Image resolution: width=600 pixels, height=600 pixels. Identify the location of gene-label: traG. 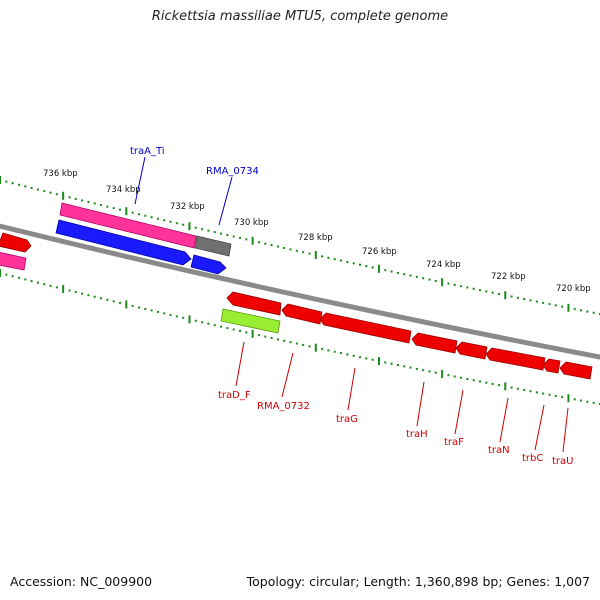
(347, 419).